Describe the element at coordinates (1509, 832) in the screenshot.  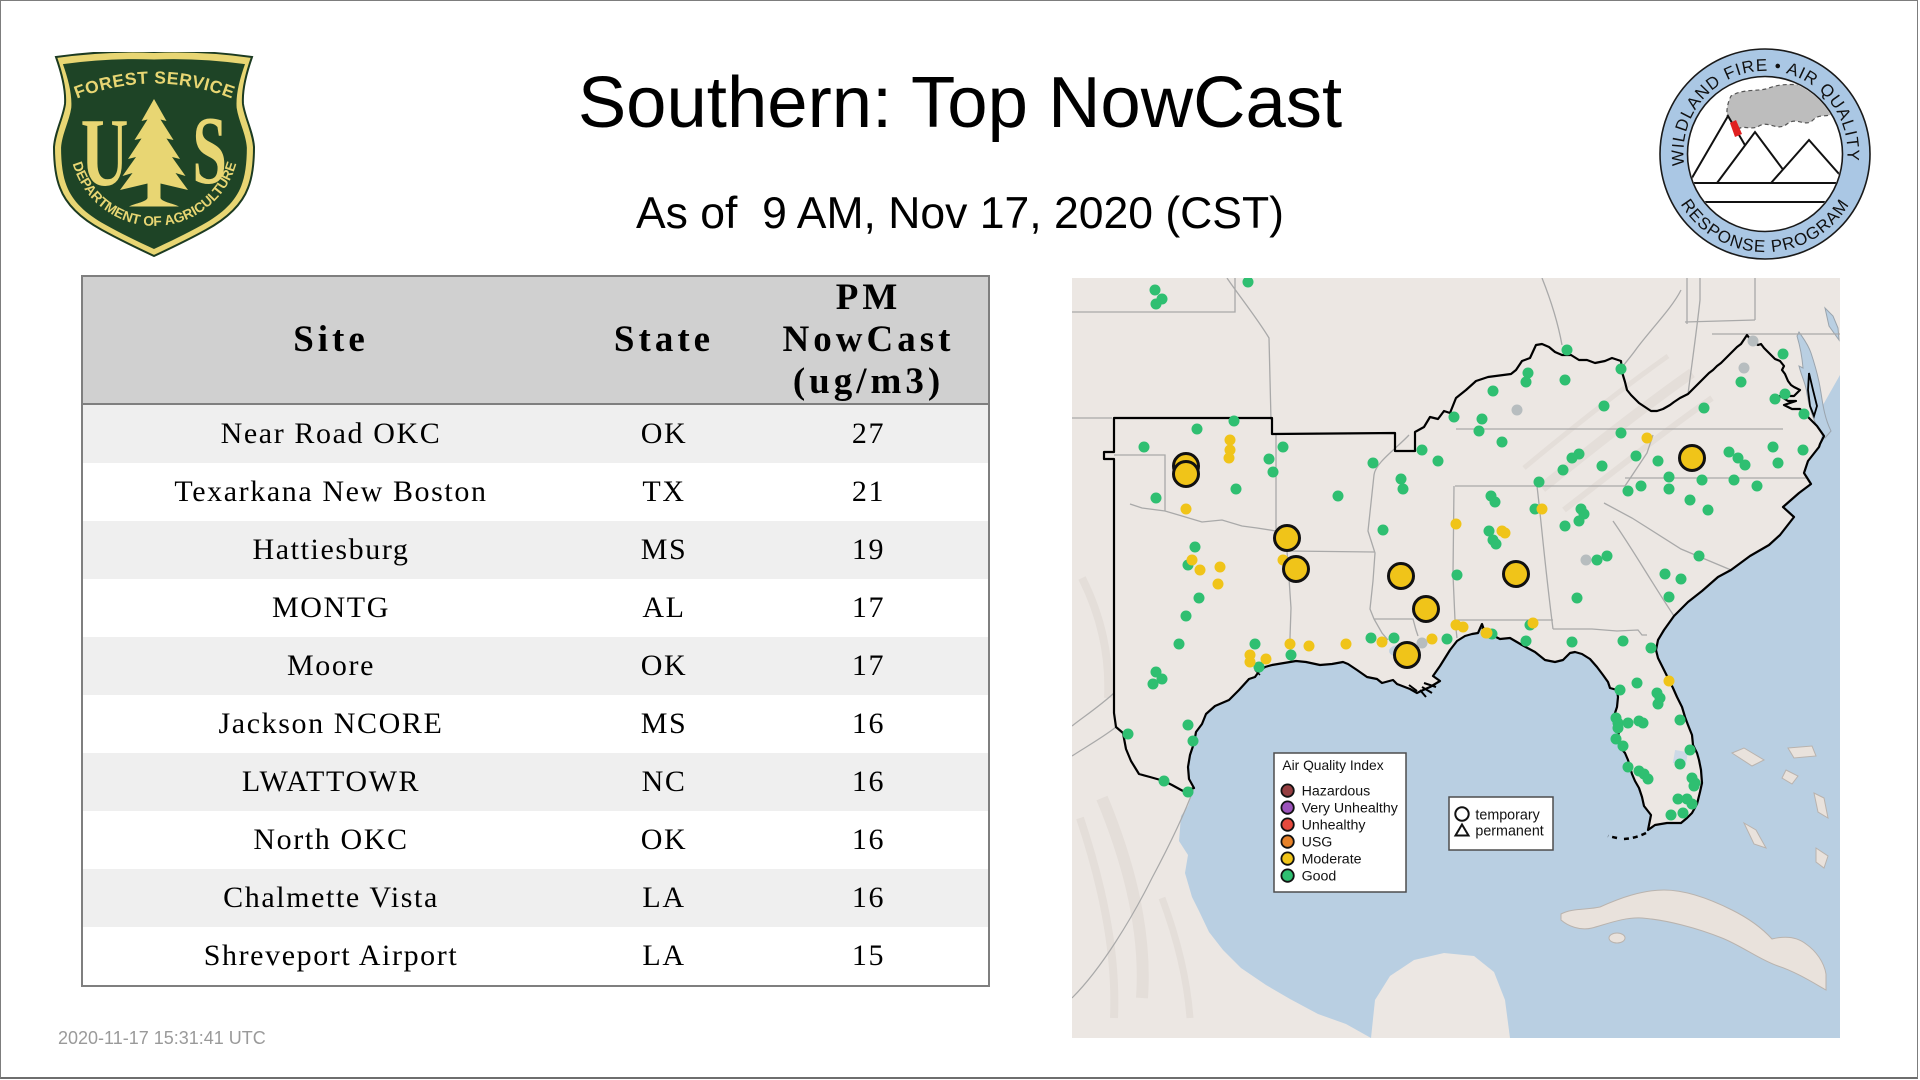
I see `svg-text: permanent` at that location.